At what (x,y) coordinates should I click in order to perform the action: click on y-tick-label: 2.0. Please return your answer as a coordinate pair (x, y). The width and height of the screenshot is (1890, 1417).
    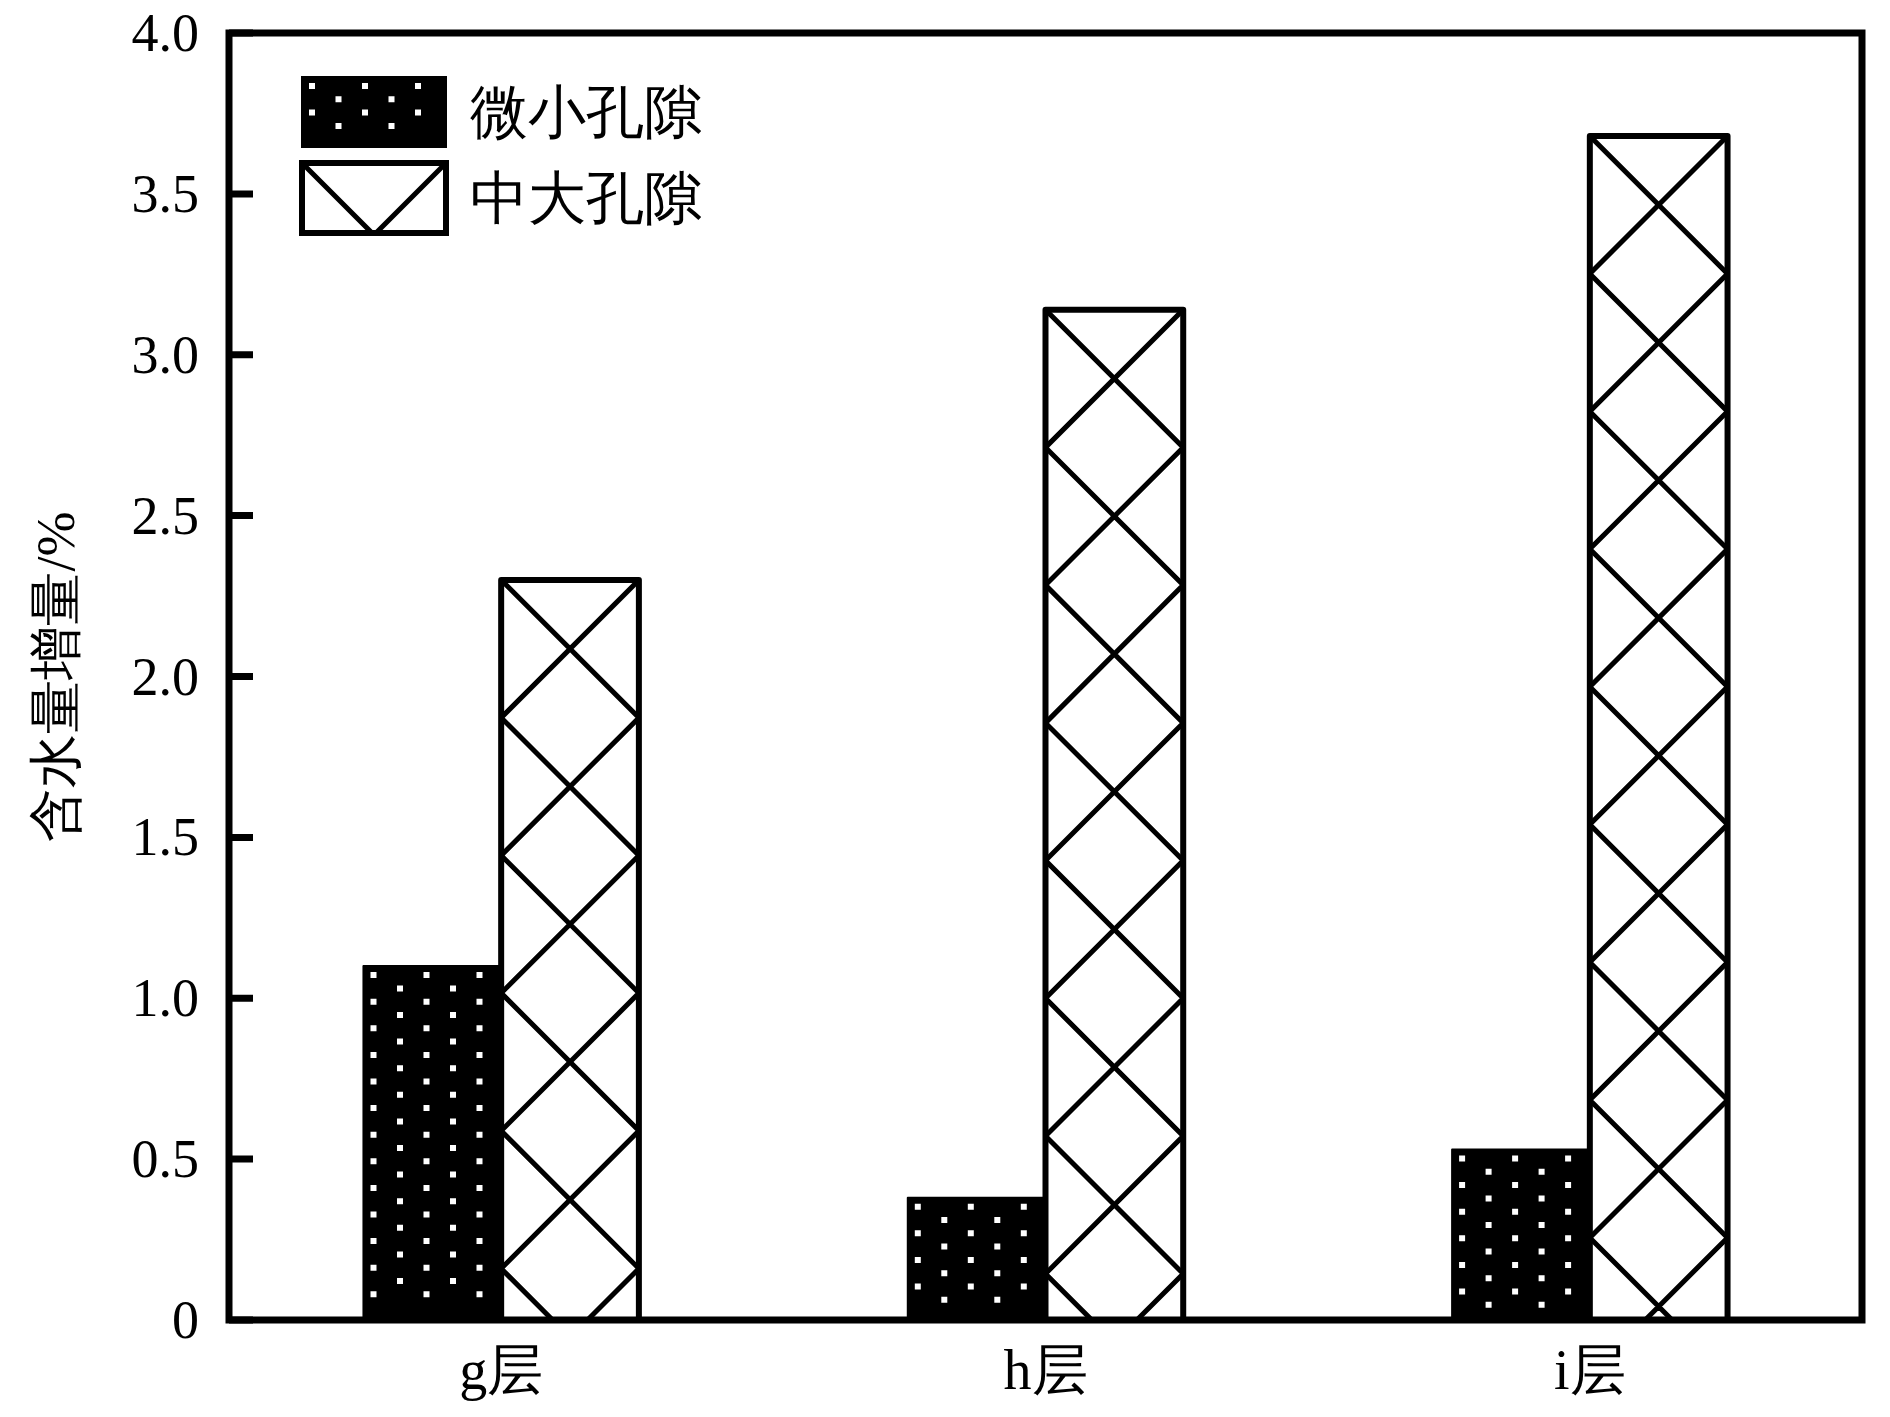
    Looking at the image, I should click on (165, 676).